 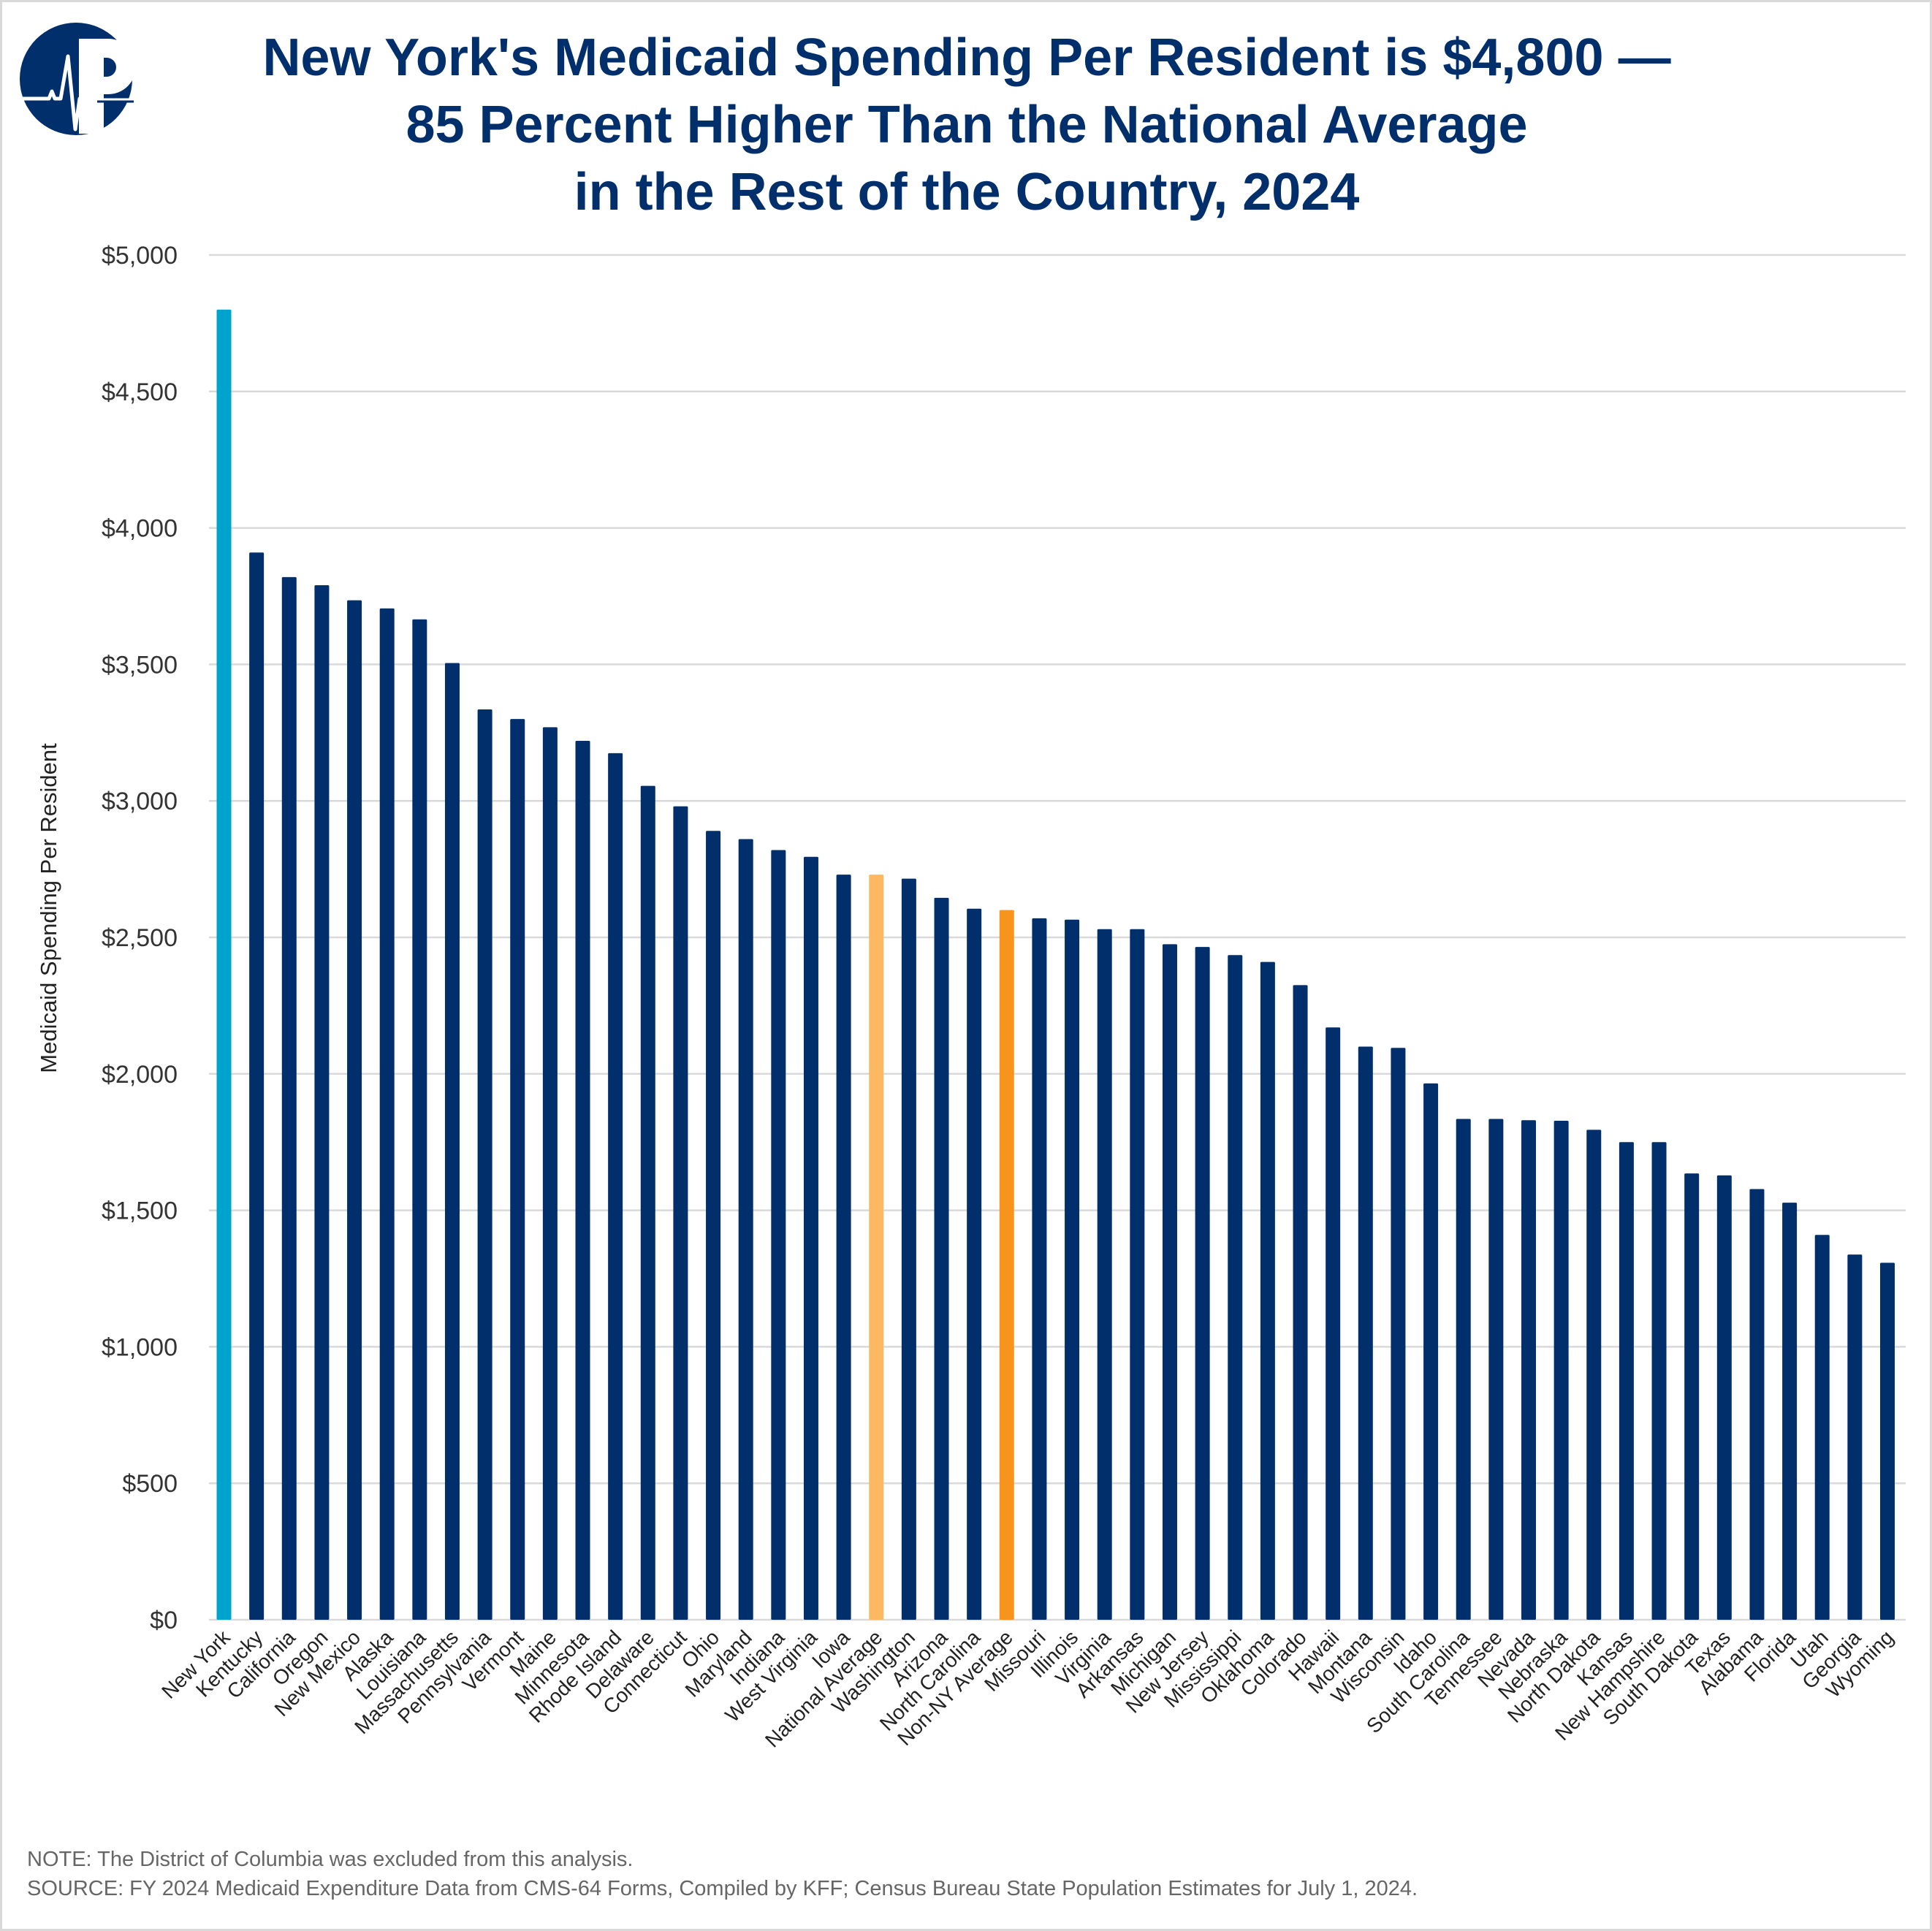 I want to click on bar-nevada, so click(x=1528, y=1370).